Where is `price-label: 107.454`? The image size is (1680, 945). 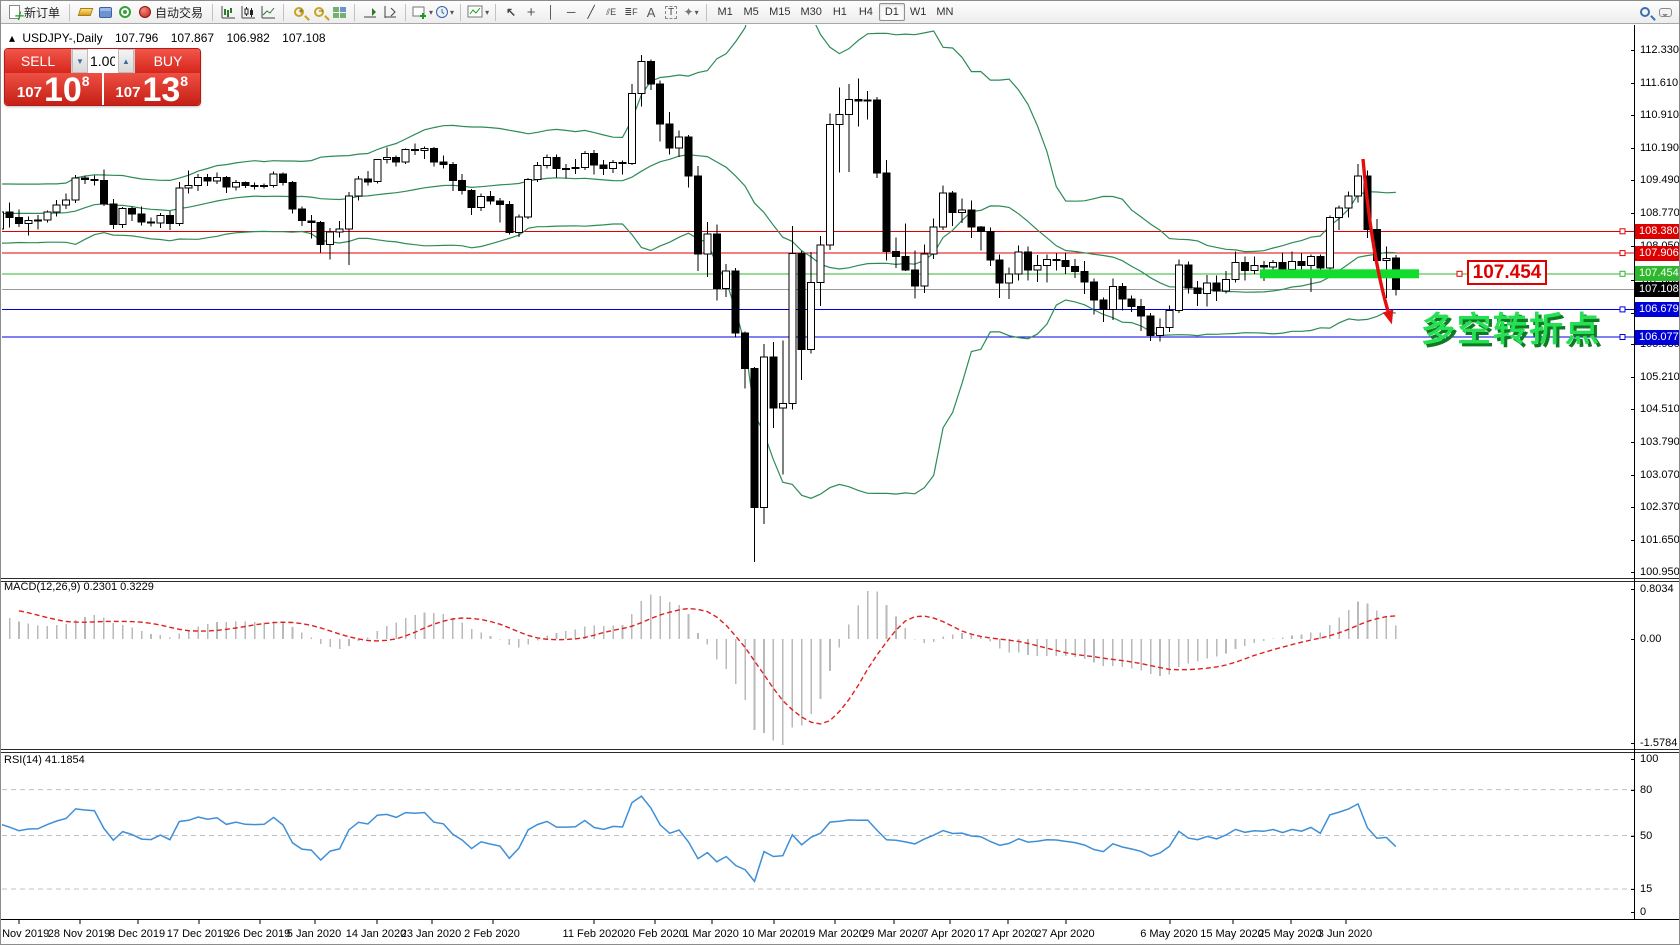 price-label: 107.454 is located at coordinates (1507, 272).